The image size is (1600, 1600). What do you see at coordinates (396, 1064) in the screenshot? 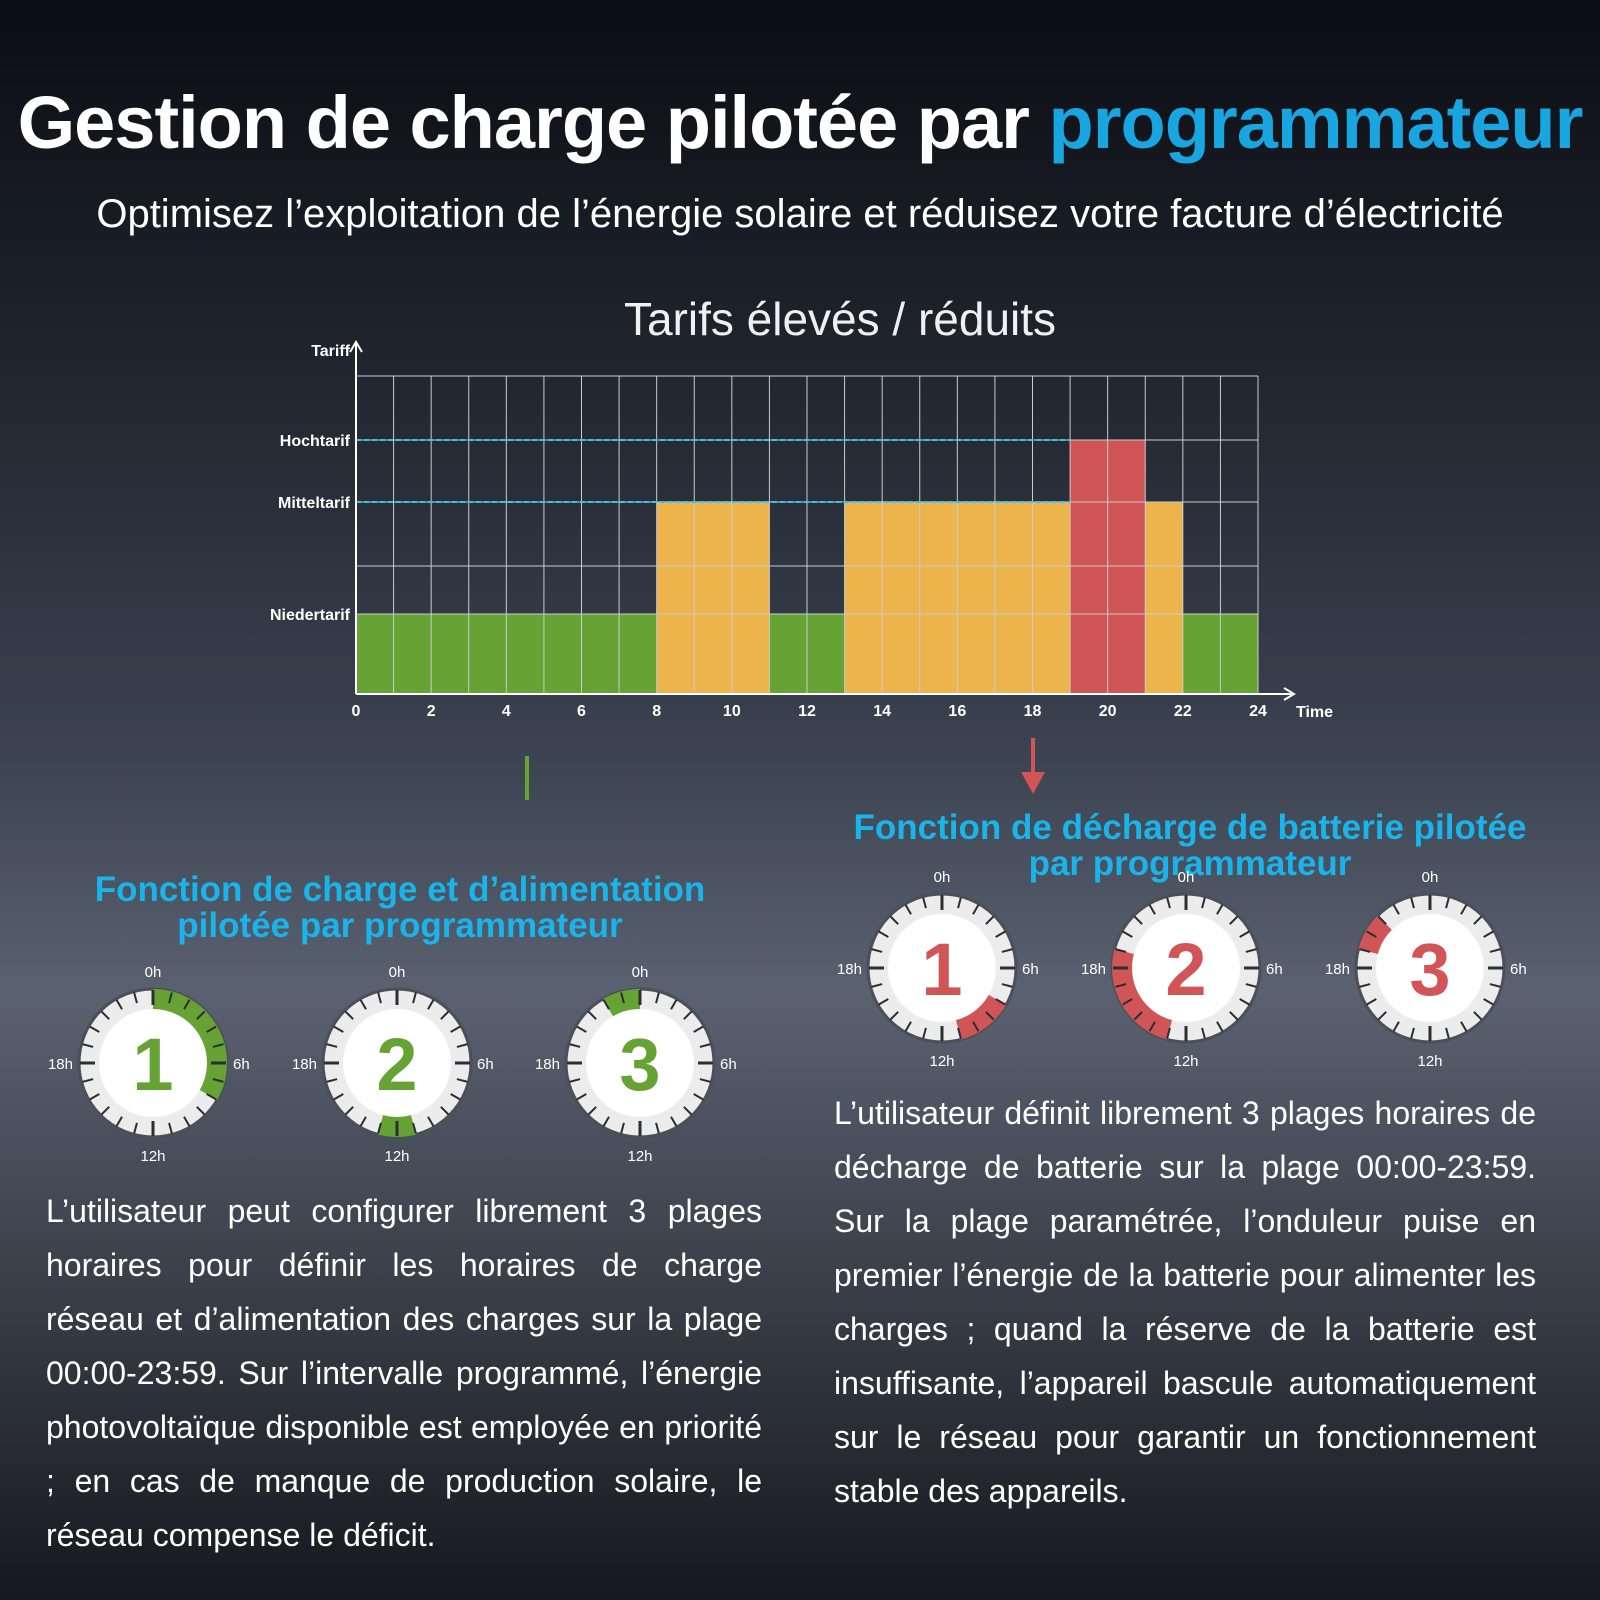
I see `charge-dial-2-number: 2` at bounding box center [396, 1064].